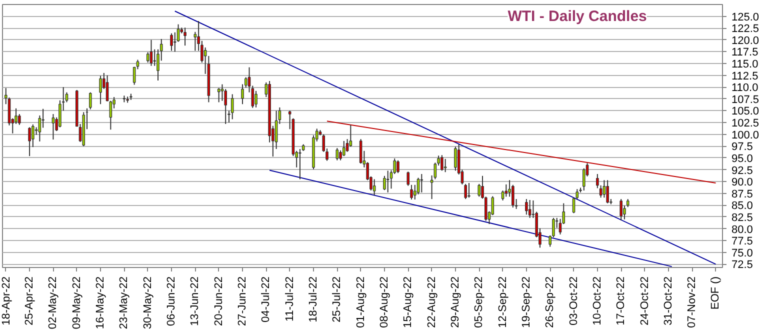 Image resolution: width=762 pixels, height=332 pixels. What do you see at coordinates (742, 206) in the screenshot?
I see `y-tick-label: 85.0` at bounding box center [742, 206].